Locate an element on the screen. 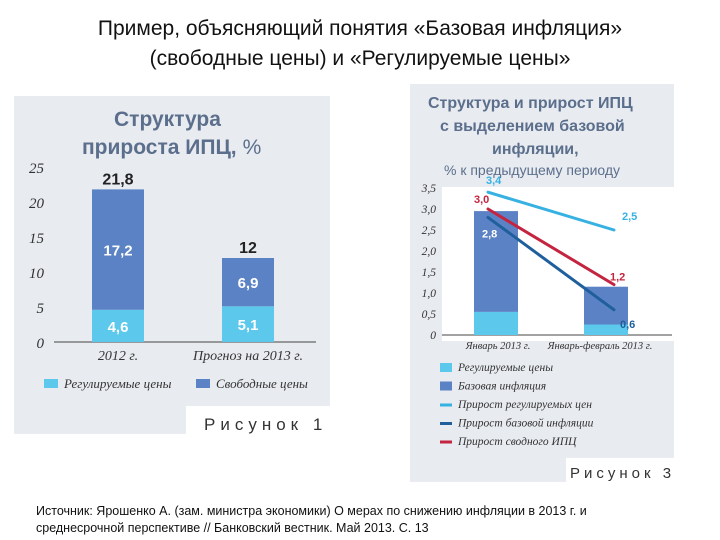 The height and width of the screenshot is (540, 720). chart-1-label-total: 21,8 is located at coordinates (117, 179).